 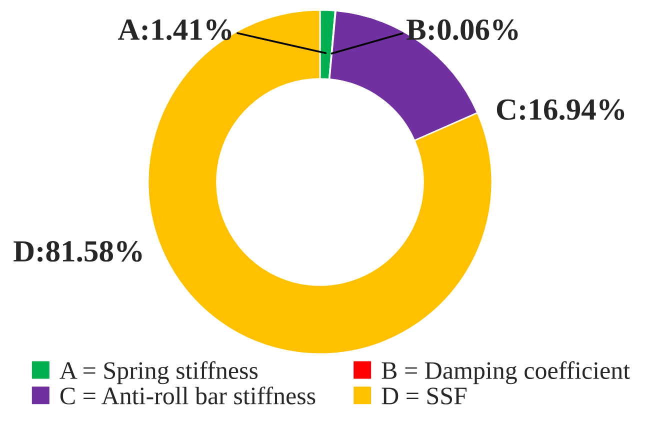 I want to click on data-label: A:1.41%, so click(x=175, y=29).